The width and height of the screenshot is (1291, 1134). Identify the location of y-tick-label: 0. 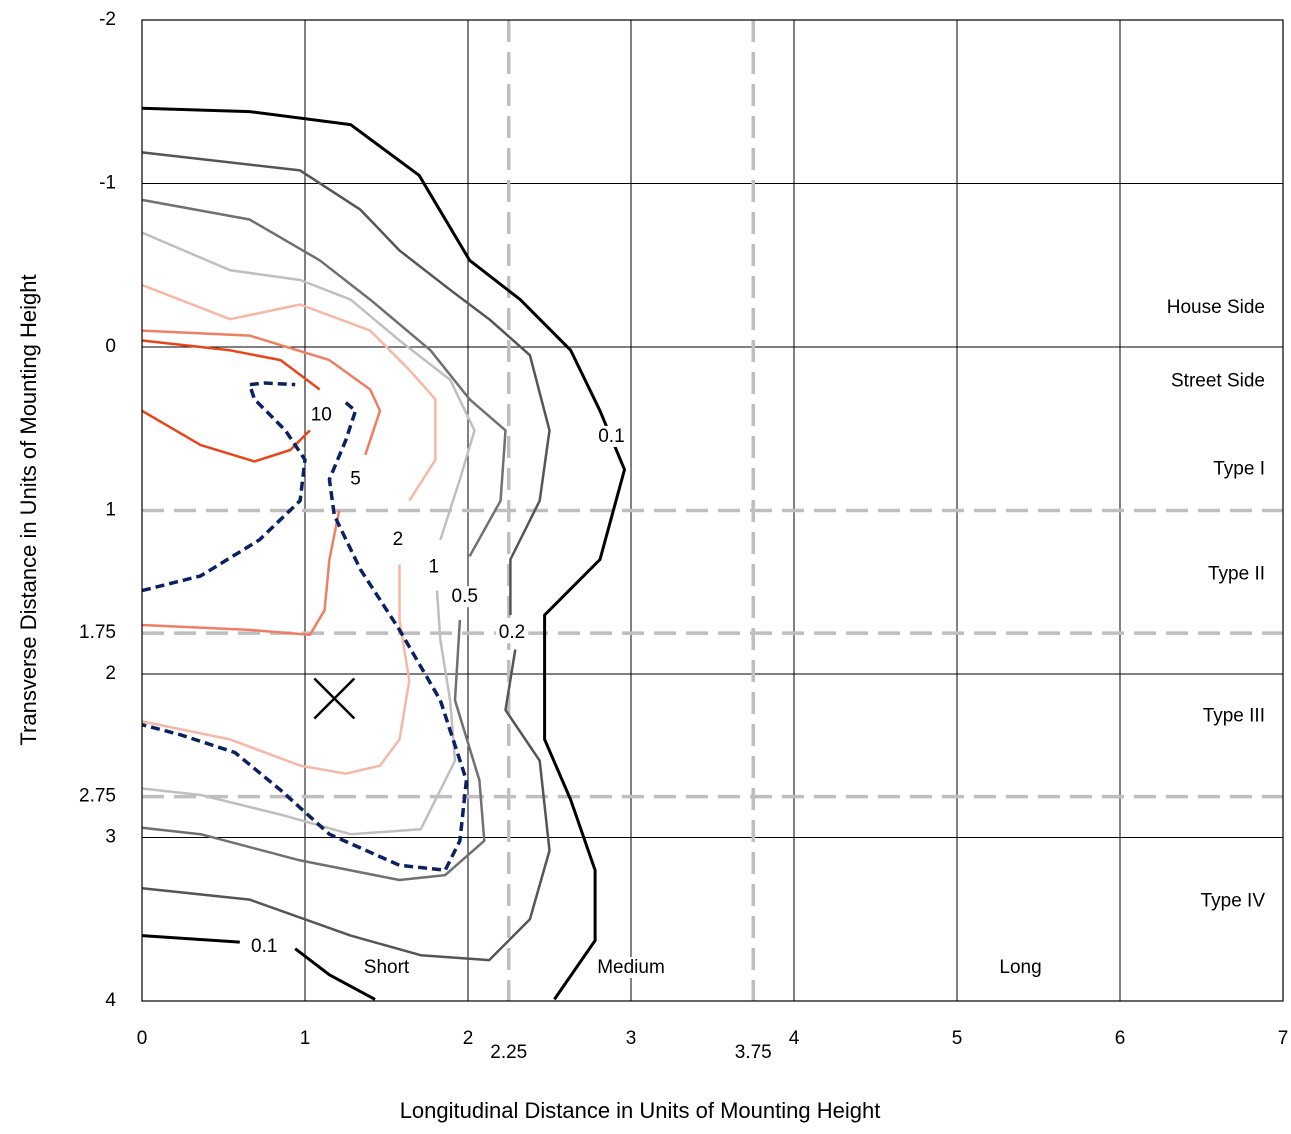
(110, 346).